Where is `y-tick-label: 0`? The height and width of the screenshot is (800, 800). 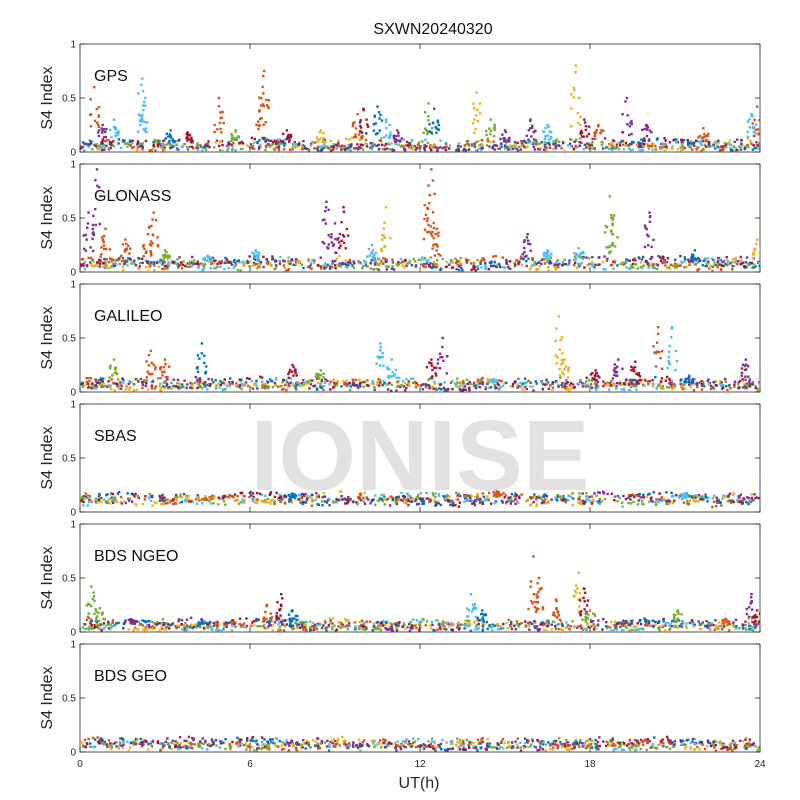 y-tick-label: 0 is located at coordinates (73, 153).